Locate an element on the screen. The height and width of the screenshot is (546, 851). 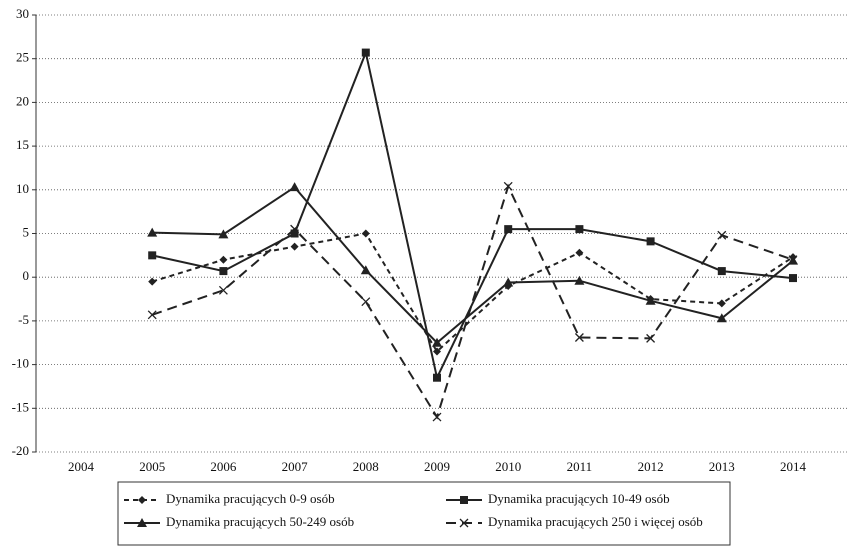
legend-label: Dynamika pracujących 0-9 osób is located at coordinates (250, 498).